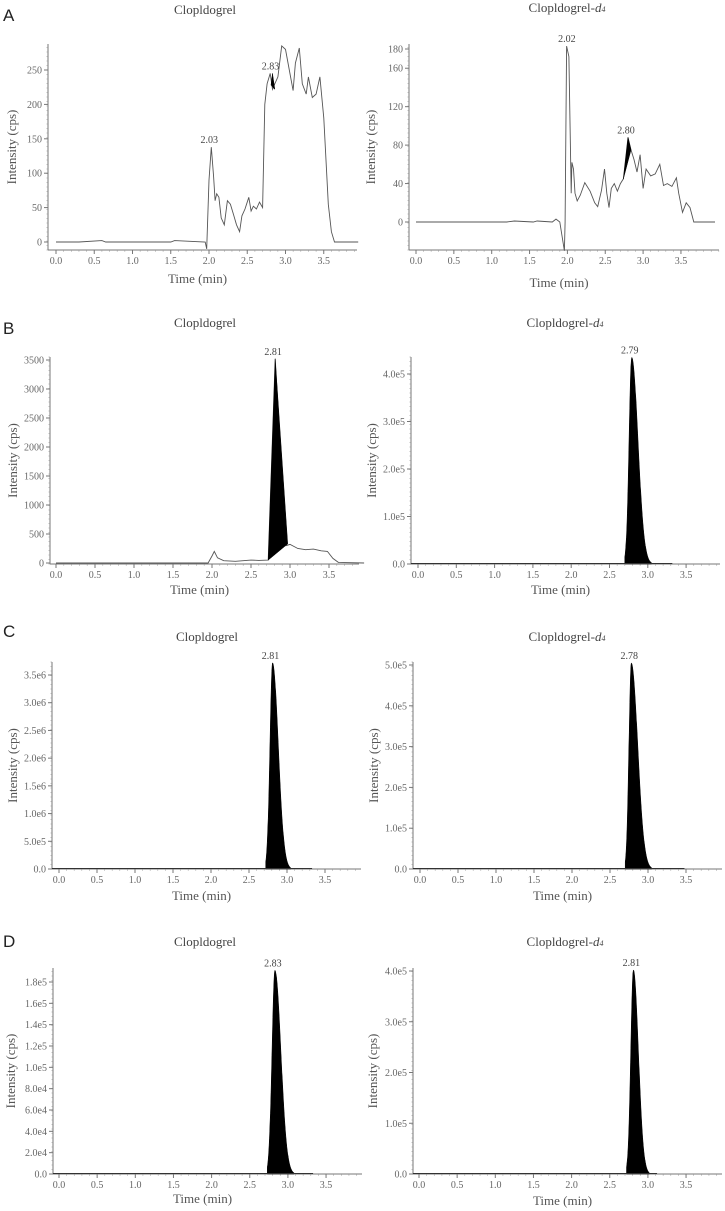 The height and width of the screenshot is (1211, 725). What do you see at coordinates (36, 1132) in the screenshot?
I see `y-tick-label: 4.0e4` at bounding box center [36, 1132].